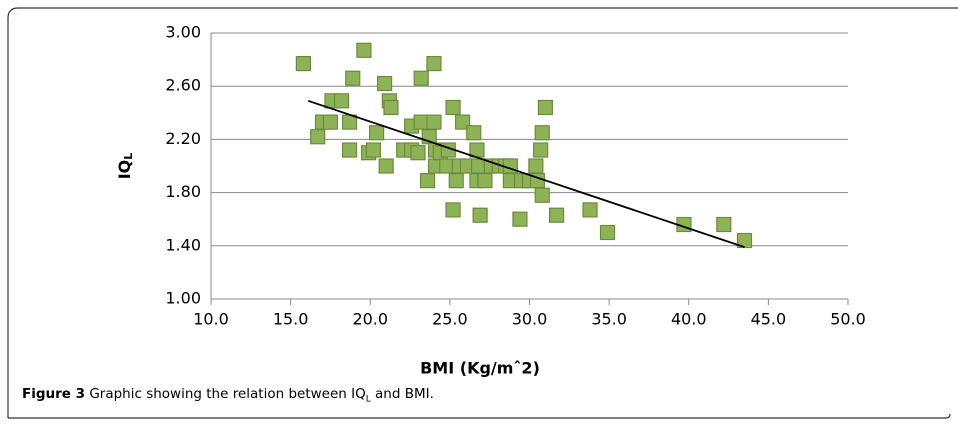 The width and height of the screenshot is (958, 424). What do you see at coordinates (291, 319) in the screenshot?
I see `x-tick-label: 15.0` at bounding box center [291, 319].